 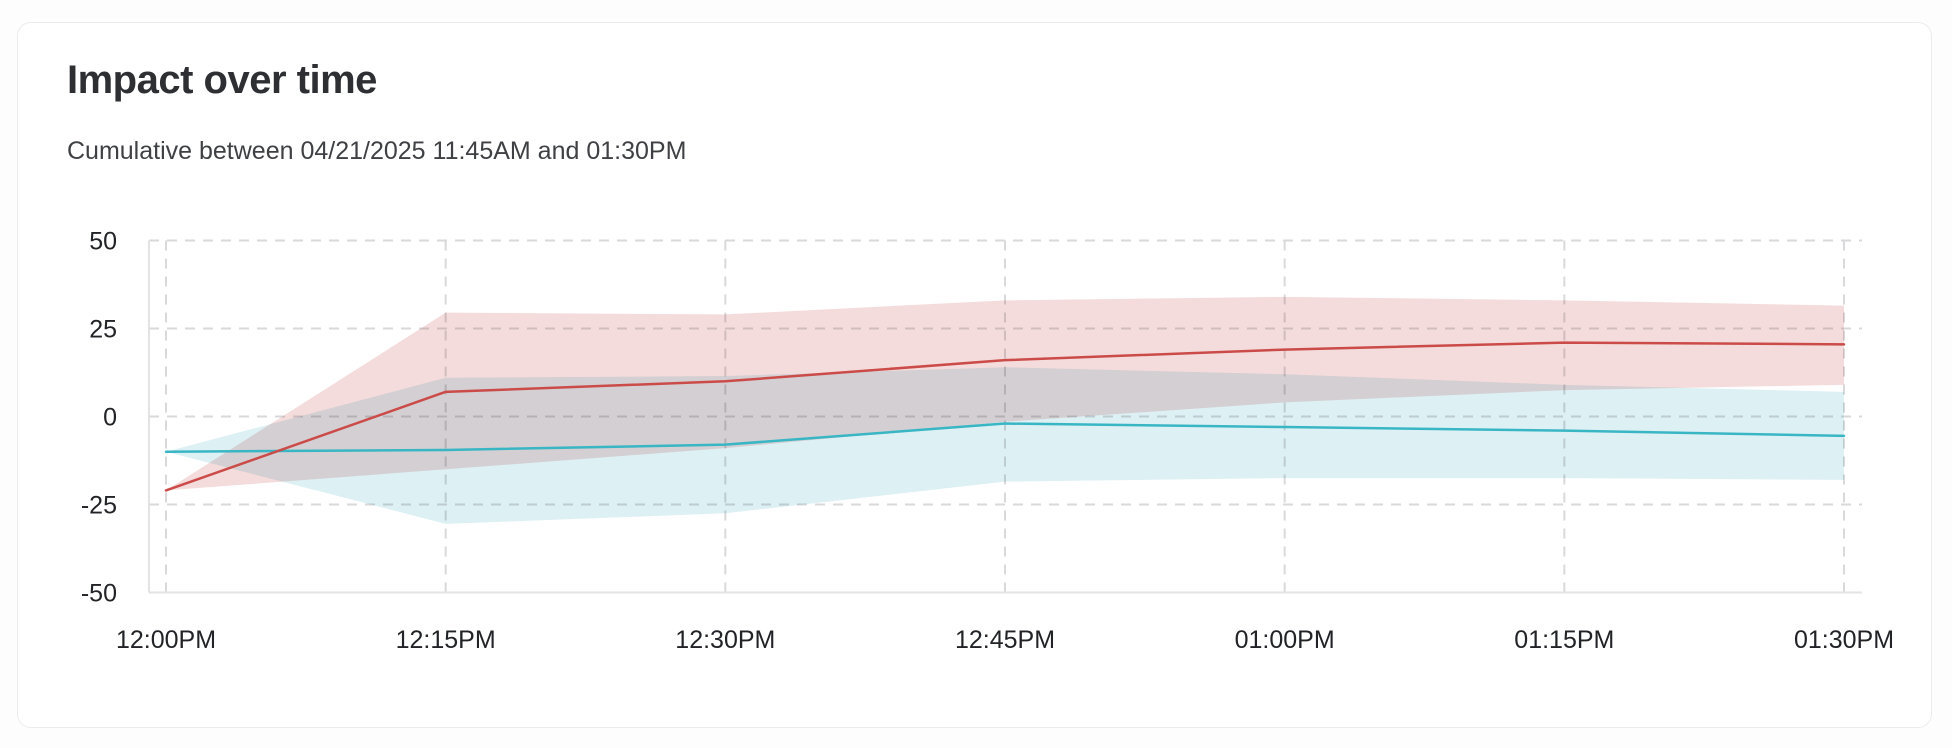 What do you see at coordinates (1005, 437) in the screenshot?
I see `teal-line` at bounding box center [1005, 437].